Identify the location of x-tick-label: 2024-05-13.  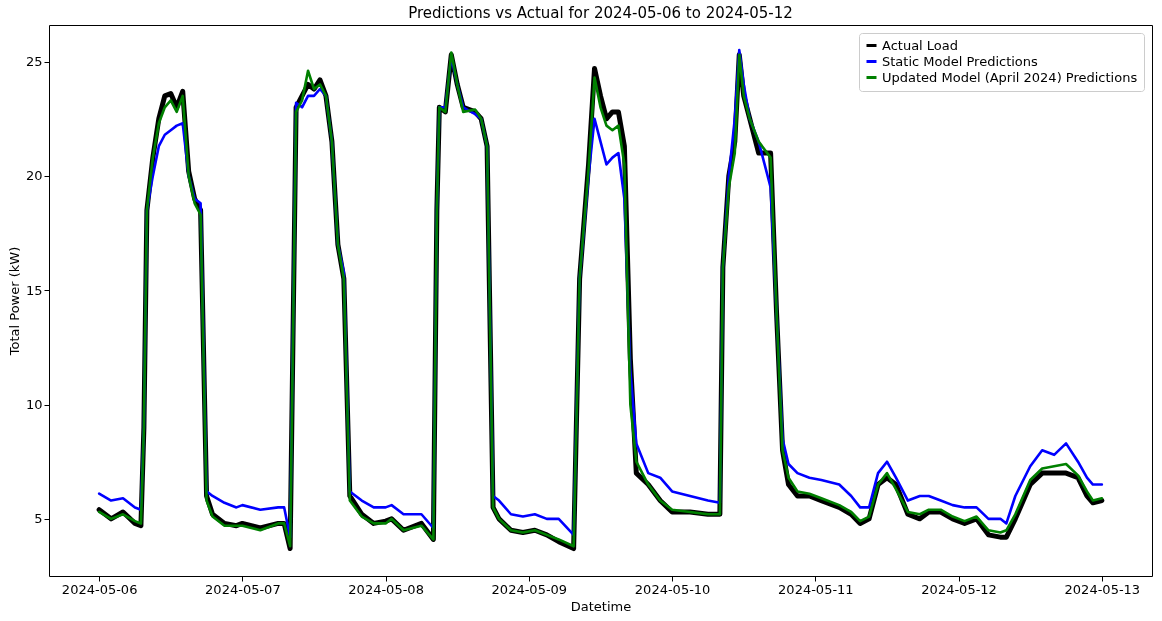
(1102, 589).